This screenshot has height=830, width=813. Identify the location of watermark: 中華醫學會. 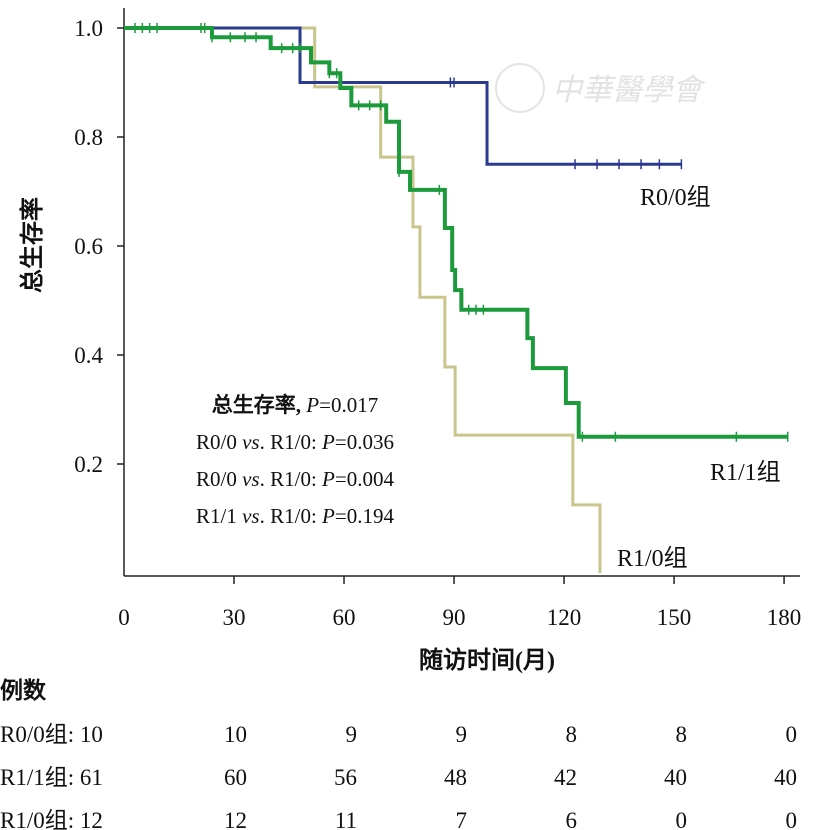
(600, 88).